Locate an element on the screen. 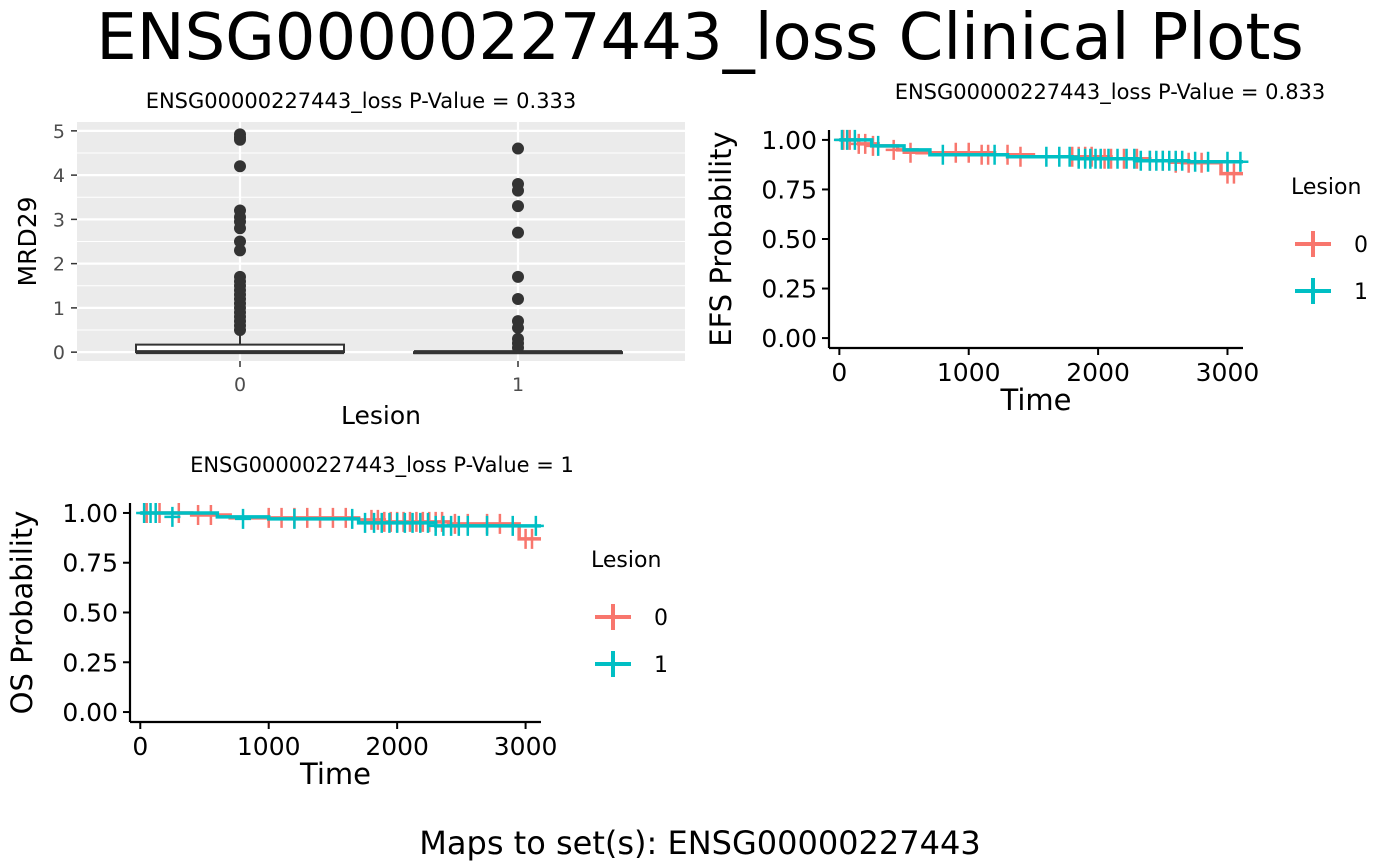  y-tick-label: 2 is located at coordinates (59, 265).